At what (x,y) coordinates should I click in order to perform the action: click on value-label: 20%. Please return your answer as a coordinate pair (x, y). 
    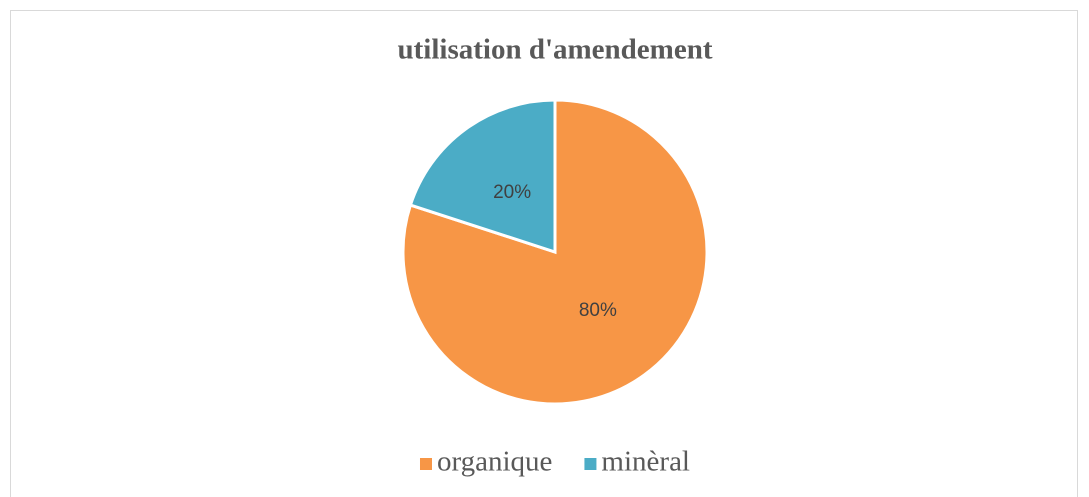
    Looking at the image, I should click on (512, 192).